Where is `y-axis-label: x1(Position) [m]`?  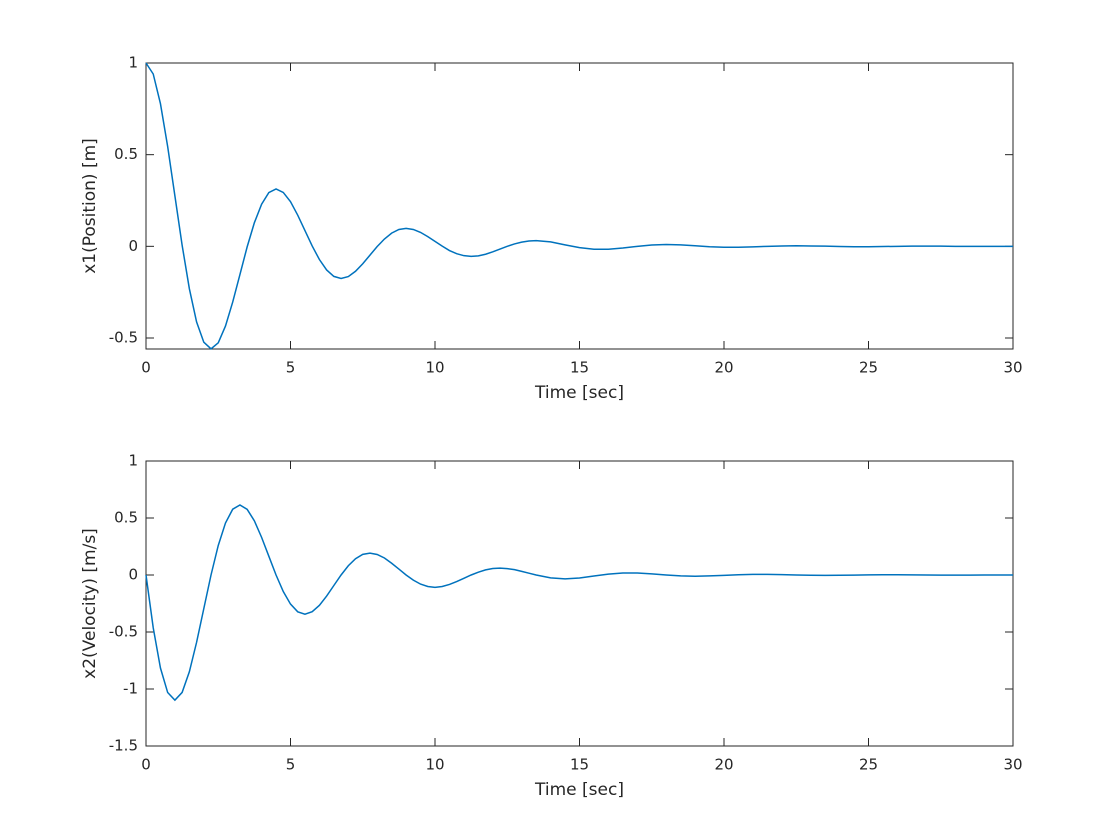 y-axis-label: x1(Position) [m] is located at coordinates (90, 206).